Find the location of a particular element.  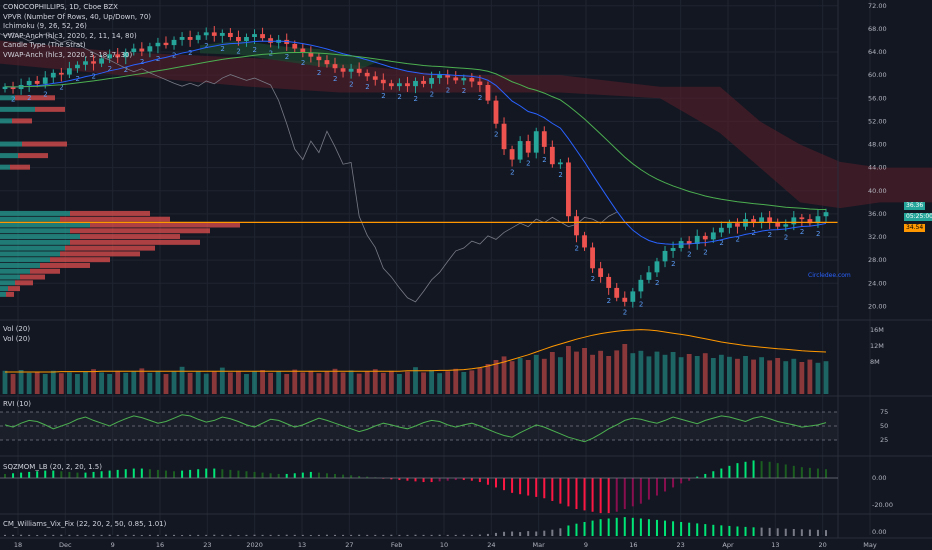

rvi-axis-label: 50 is located at coordinates (884, 426).